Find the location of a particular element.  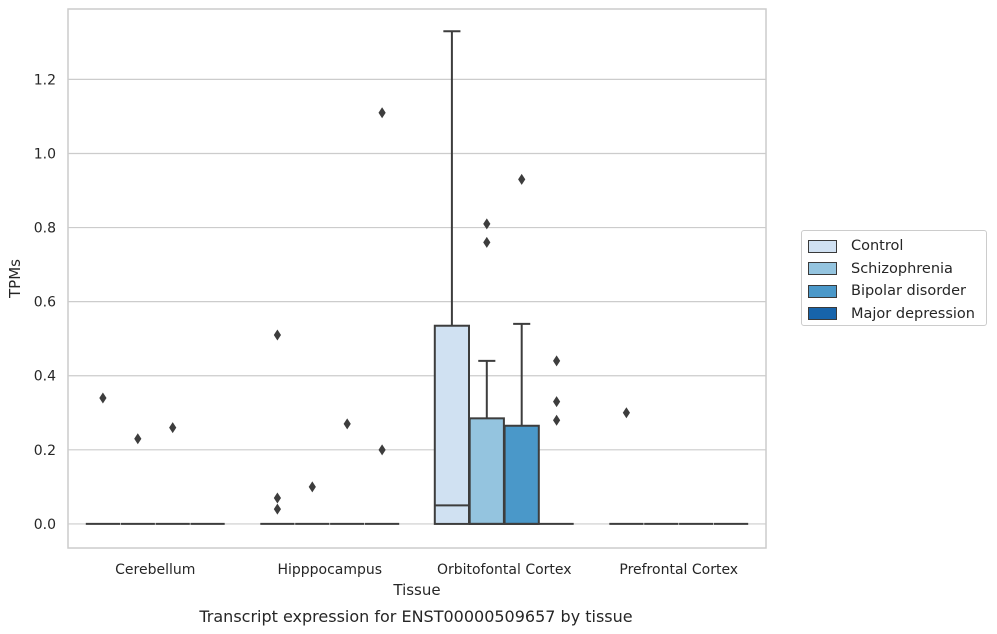

legend-item: Bipolar disorder is located at coordinates (897, 291).